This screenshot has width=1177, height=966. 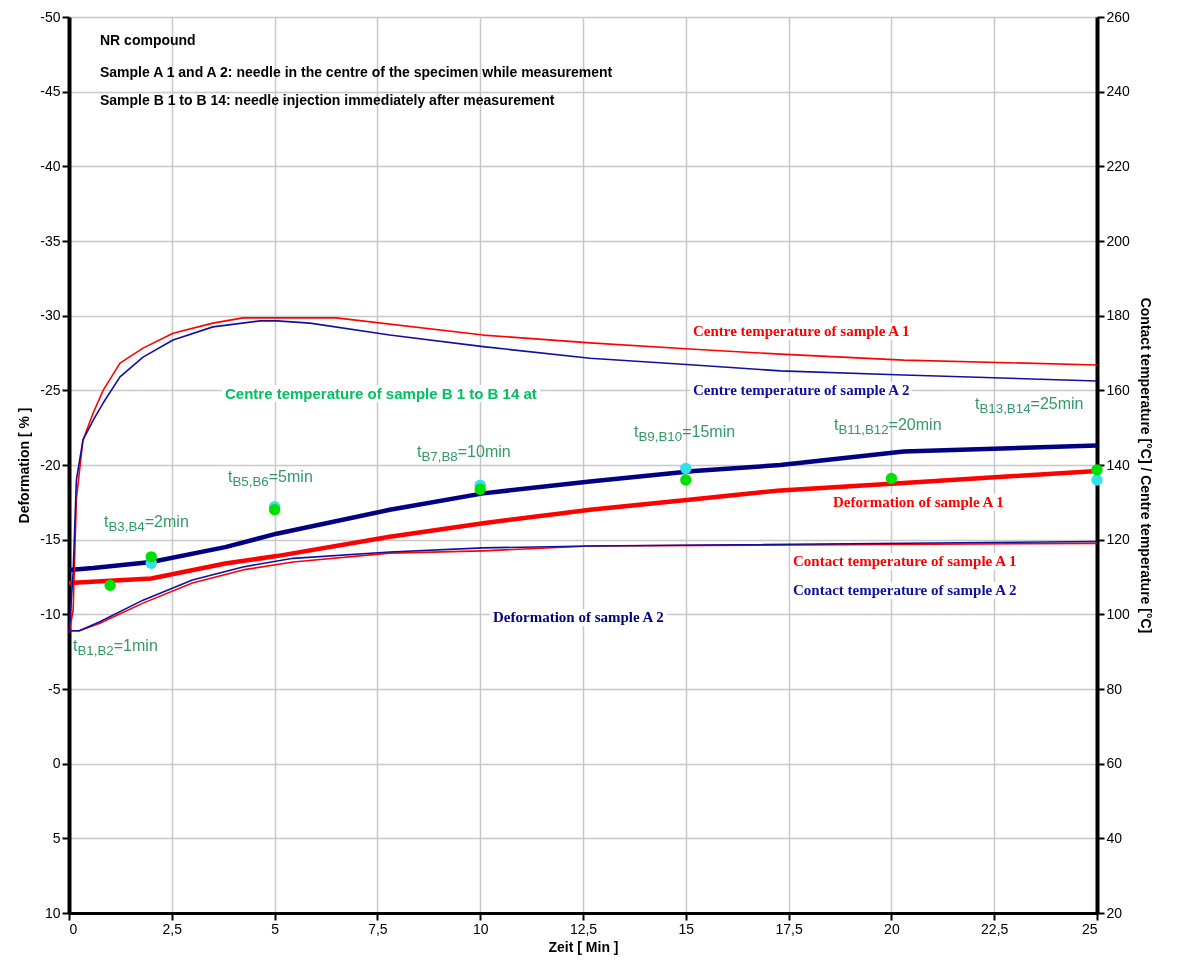 I want to click on annotation: t$_{B1,B2}$=1min, so click(x=115, y=648).